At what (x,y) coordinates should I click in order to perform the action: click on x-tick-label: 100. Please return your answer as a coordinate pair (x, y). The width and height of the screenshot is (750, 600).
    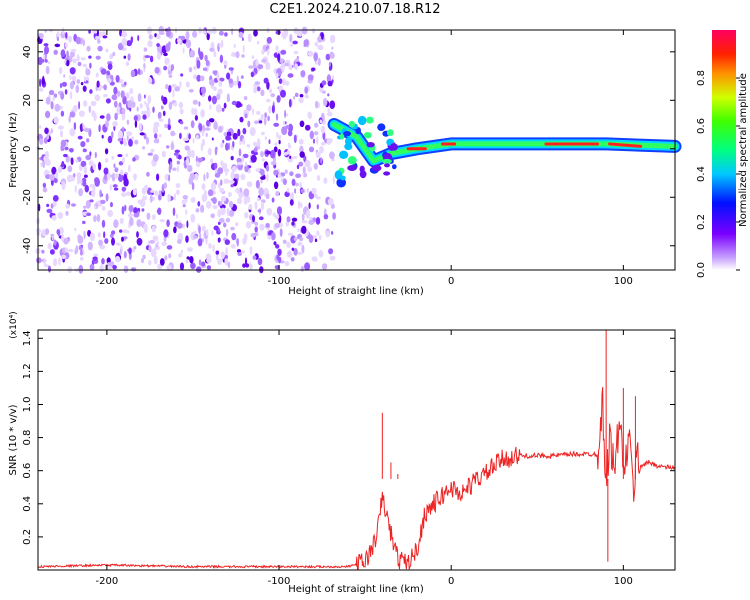
    Looking at the image, I should click on (623, 581).